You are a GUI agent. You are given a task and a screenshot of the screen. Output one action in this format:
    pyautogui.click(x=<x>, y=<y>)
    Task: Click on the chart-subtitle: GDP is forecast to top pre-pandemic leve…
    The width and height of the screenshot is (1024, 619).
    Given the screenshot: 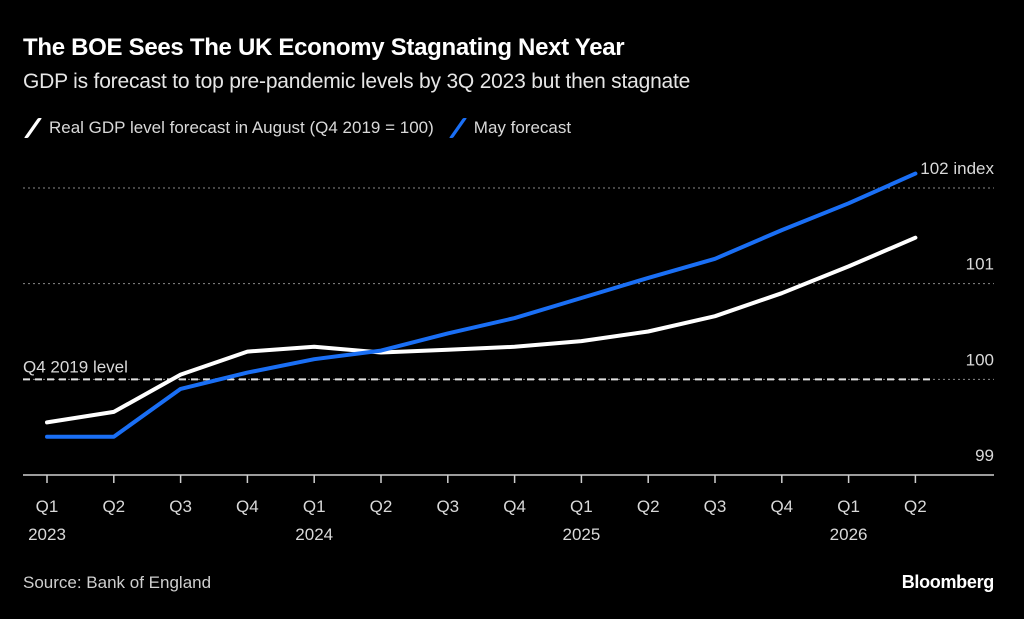 What is the action you would take?
    pyautogui.click(x=357, y=81)
    